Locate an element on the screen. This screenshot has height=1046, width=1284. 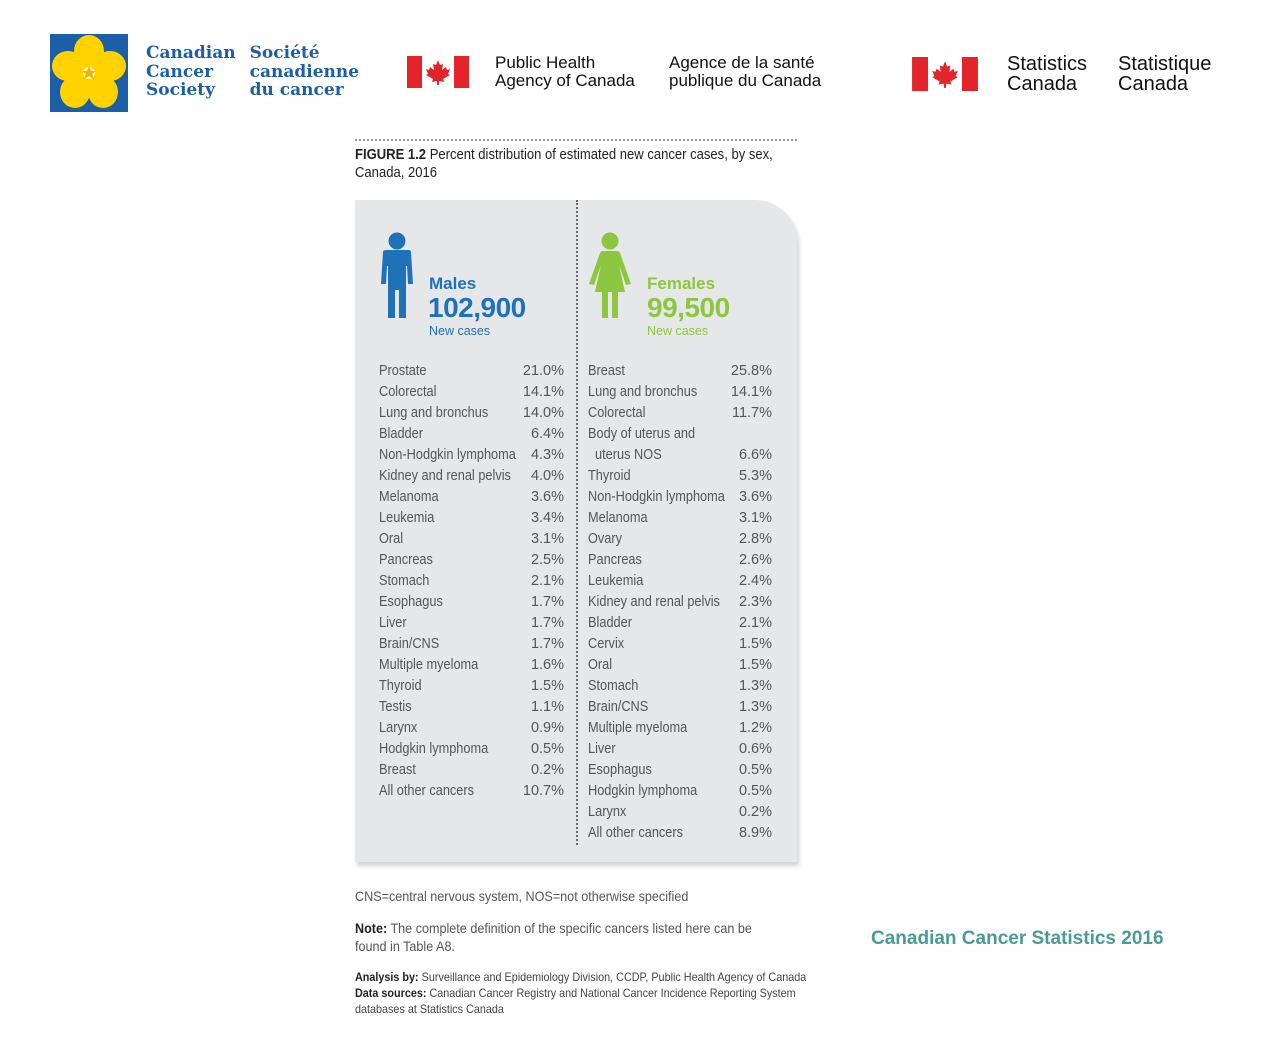
phac-en-line: Public Health is located at coordinates (545, 62).